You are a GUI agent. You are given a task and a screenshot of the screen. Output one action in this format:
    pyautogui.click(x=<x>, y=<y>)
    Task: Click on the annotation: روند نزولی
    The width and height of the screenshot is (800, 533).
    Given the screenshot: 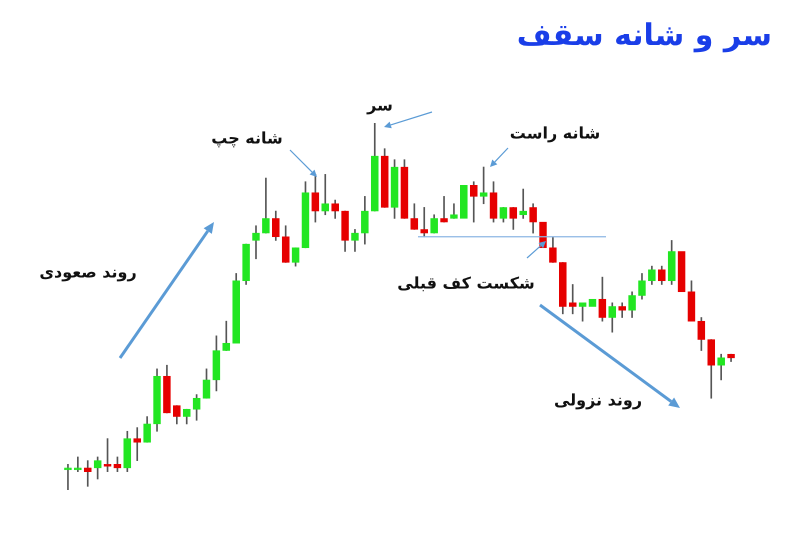 What is the action you would take?
    pyautogui.click(x=598, y=400)
    